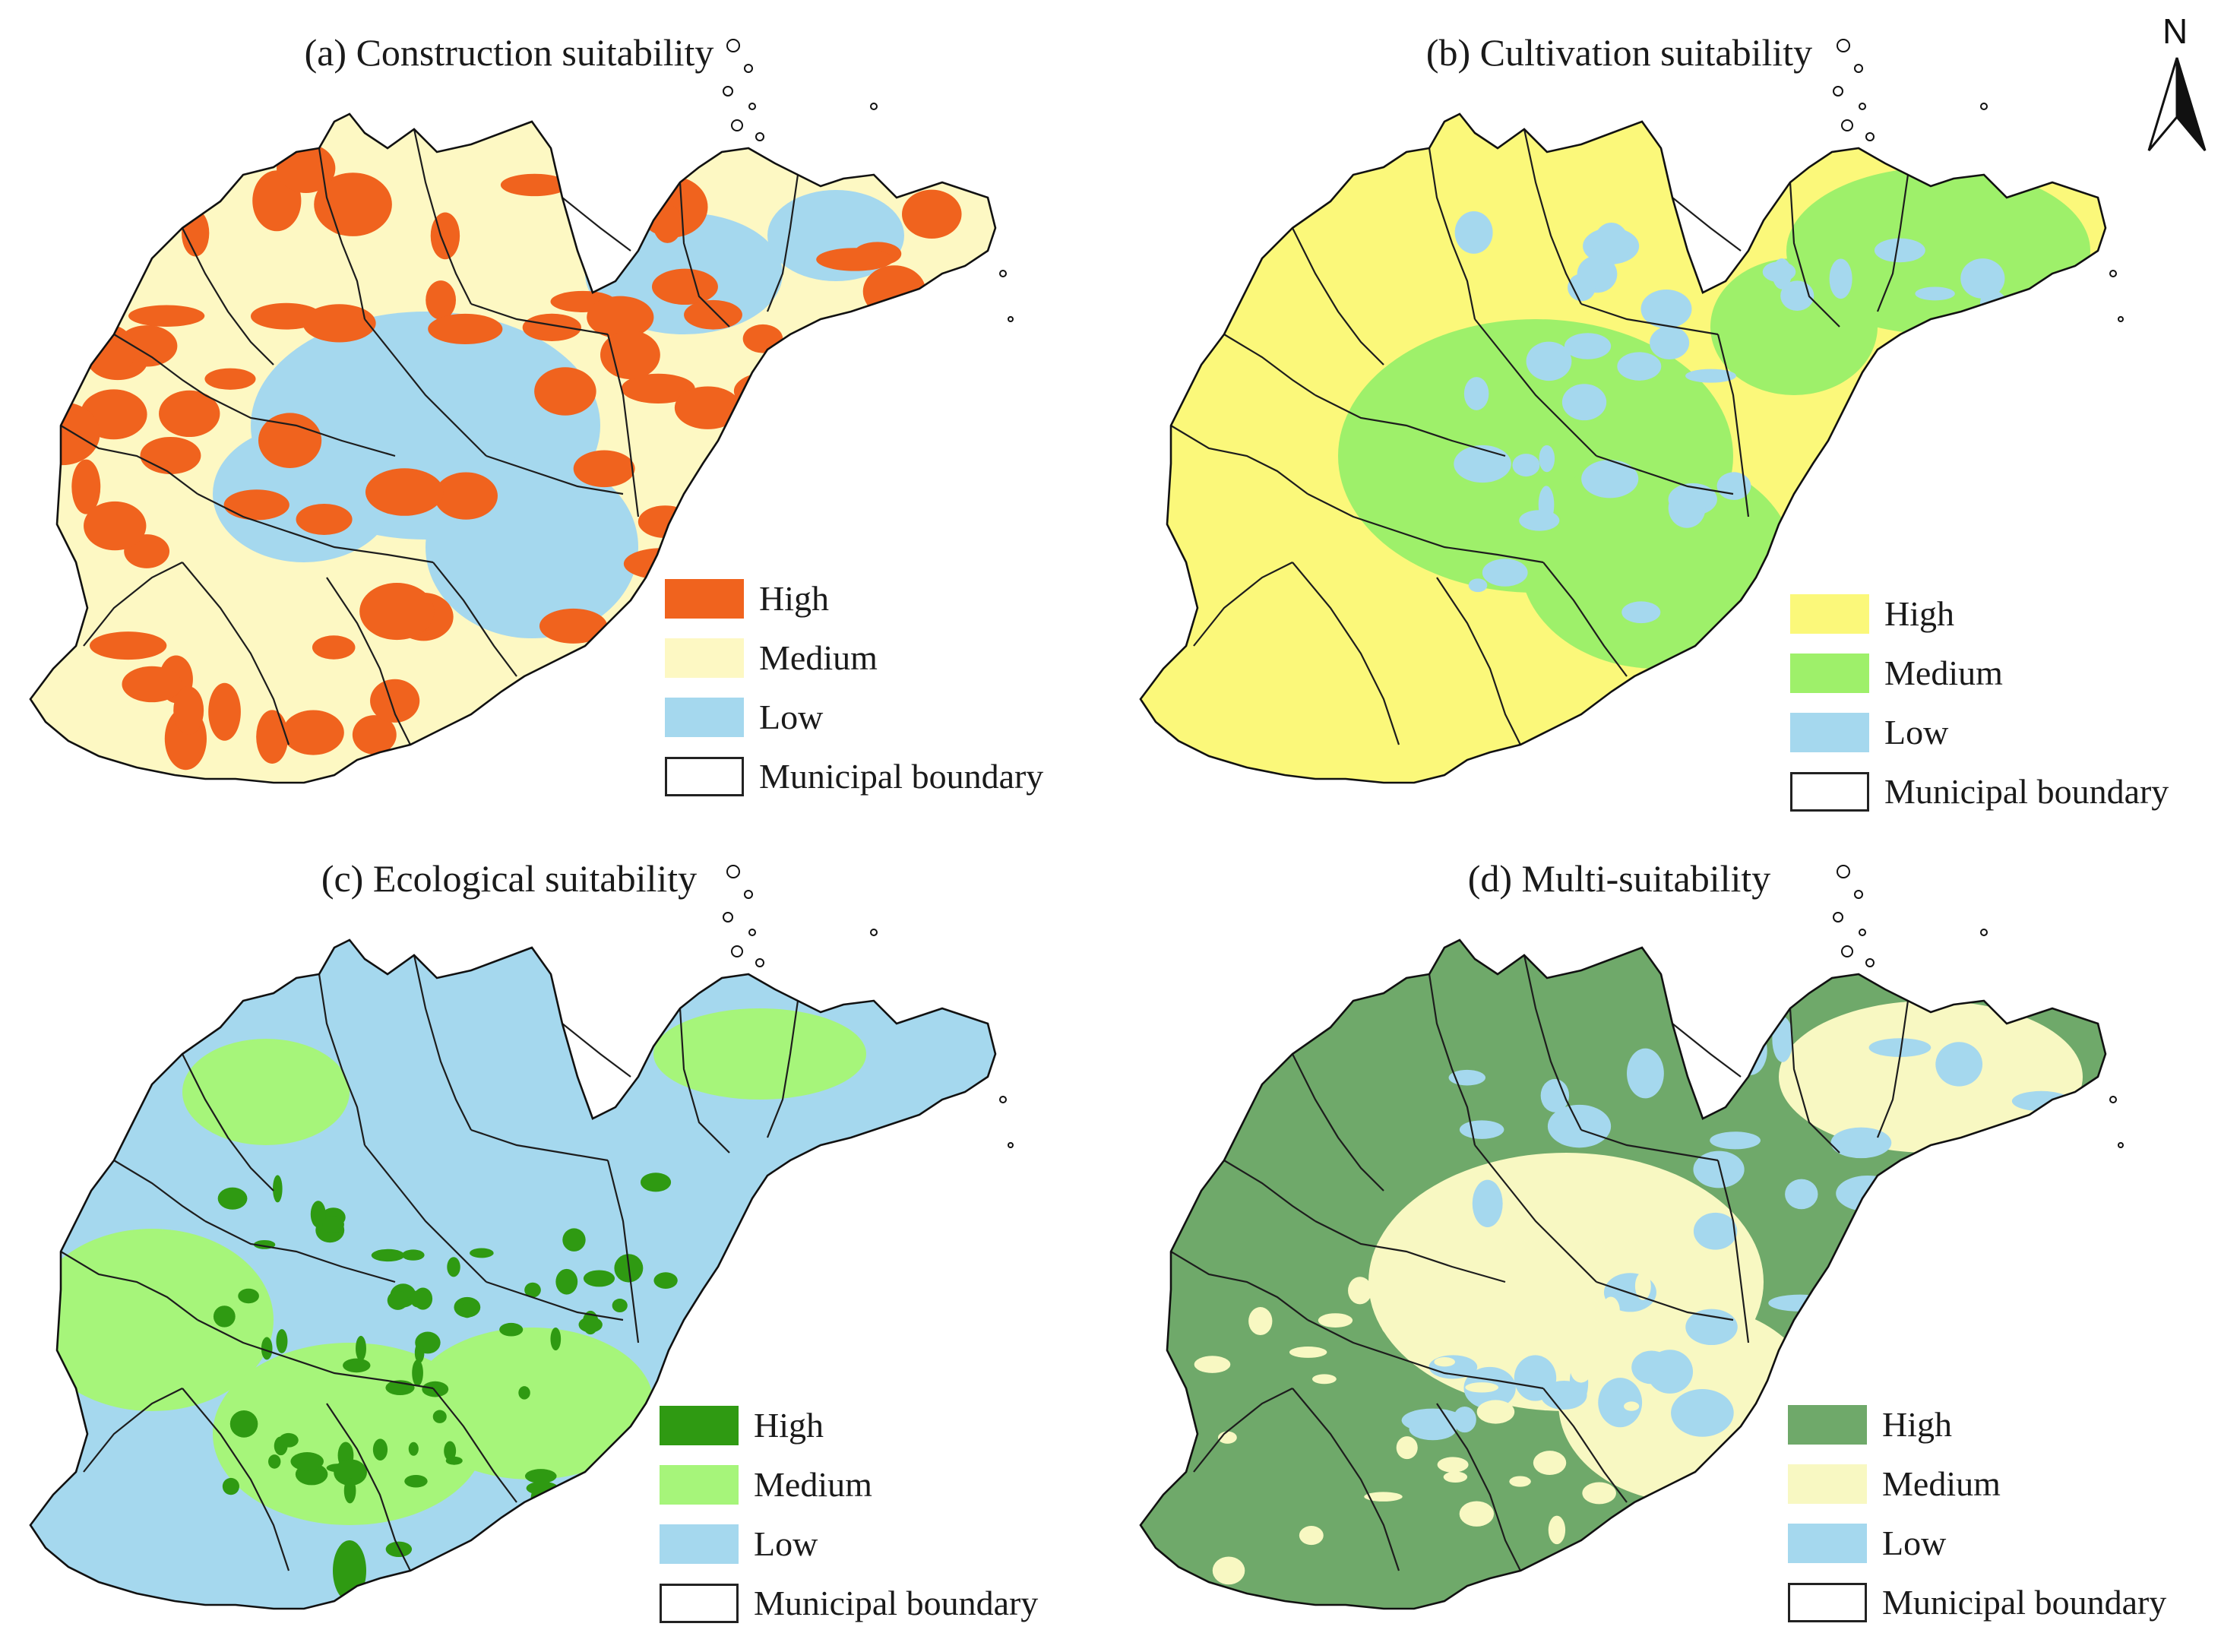  What do you see at coordinates (1829, 732) in the screenshot?
I see `legend-swatch-low` at bounding box center [1829, 732].